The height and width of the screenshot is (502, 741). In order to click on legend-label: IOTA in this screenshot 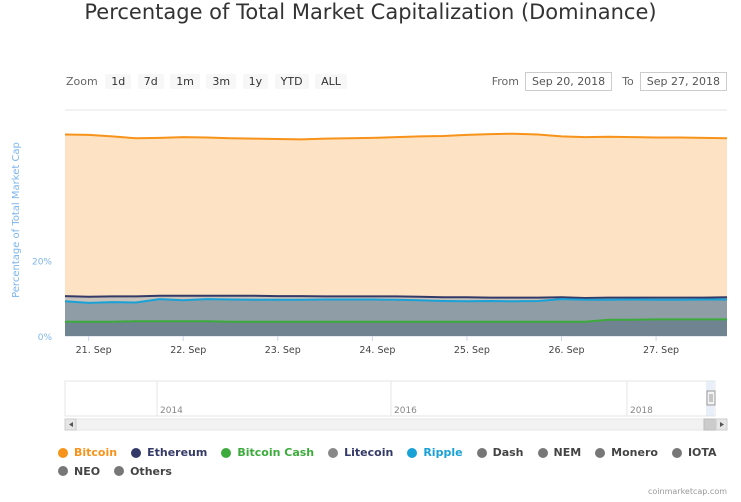, I will do `click(702, 452)`.